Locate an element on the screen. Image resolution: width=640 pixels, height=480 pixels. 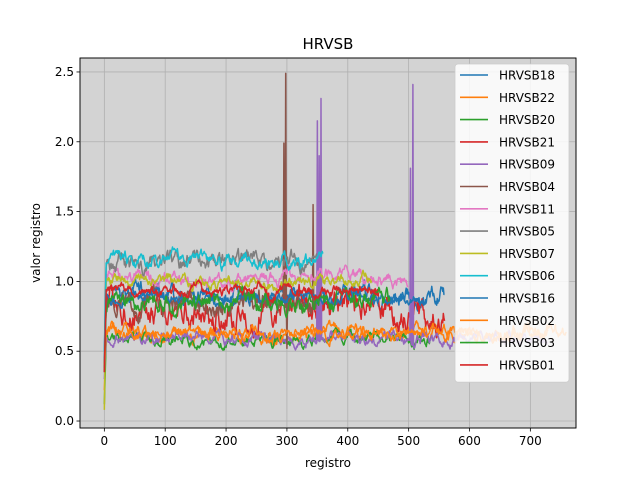
y-tick-label: 0.0 is located at coordinates (64, 421).